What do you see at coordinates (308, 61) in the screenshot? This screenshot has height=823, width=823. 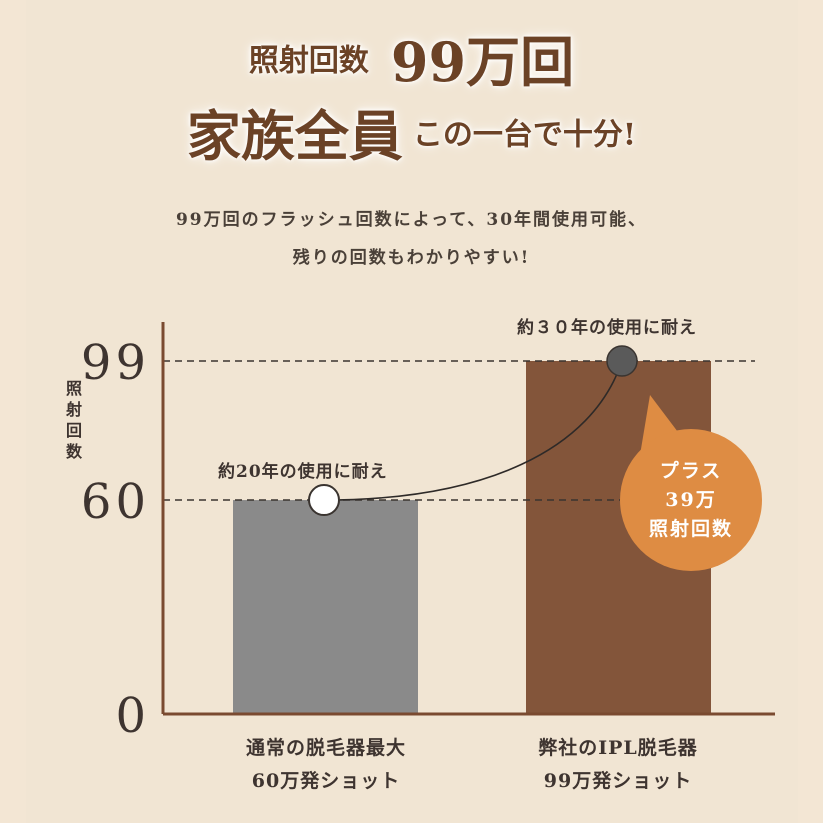 I see `headline-prefix: 照射回数` at bounding box center [308, 61].